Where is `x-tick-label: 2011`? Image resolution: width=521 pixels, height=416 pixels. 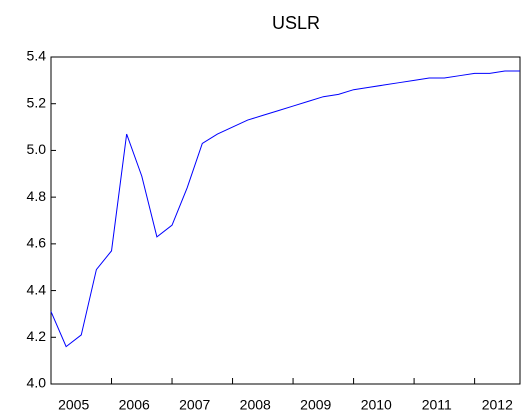 x-tick-label: 2011 is located at coordinates (437, 405).